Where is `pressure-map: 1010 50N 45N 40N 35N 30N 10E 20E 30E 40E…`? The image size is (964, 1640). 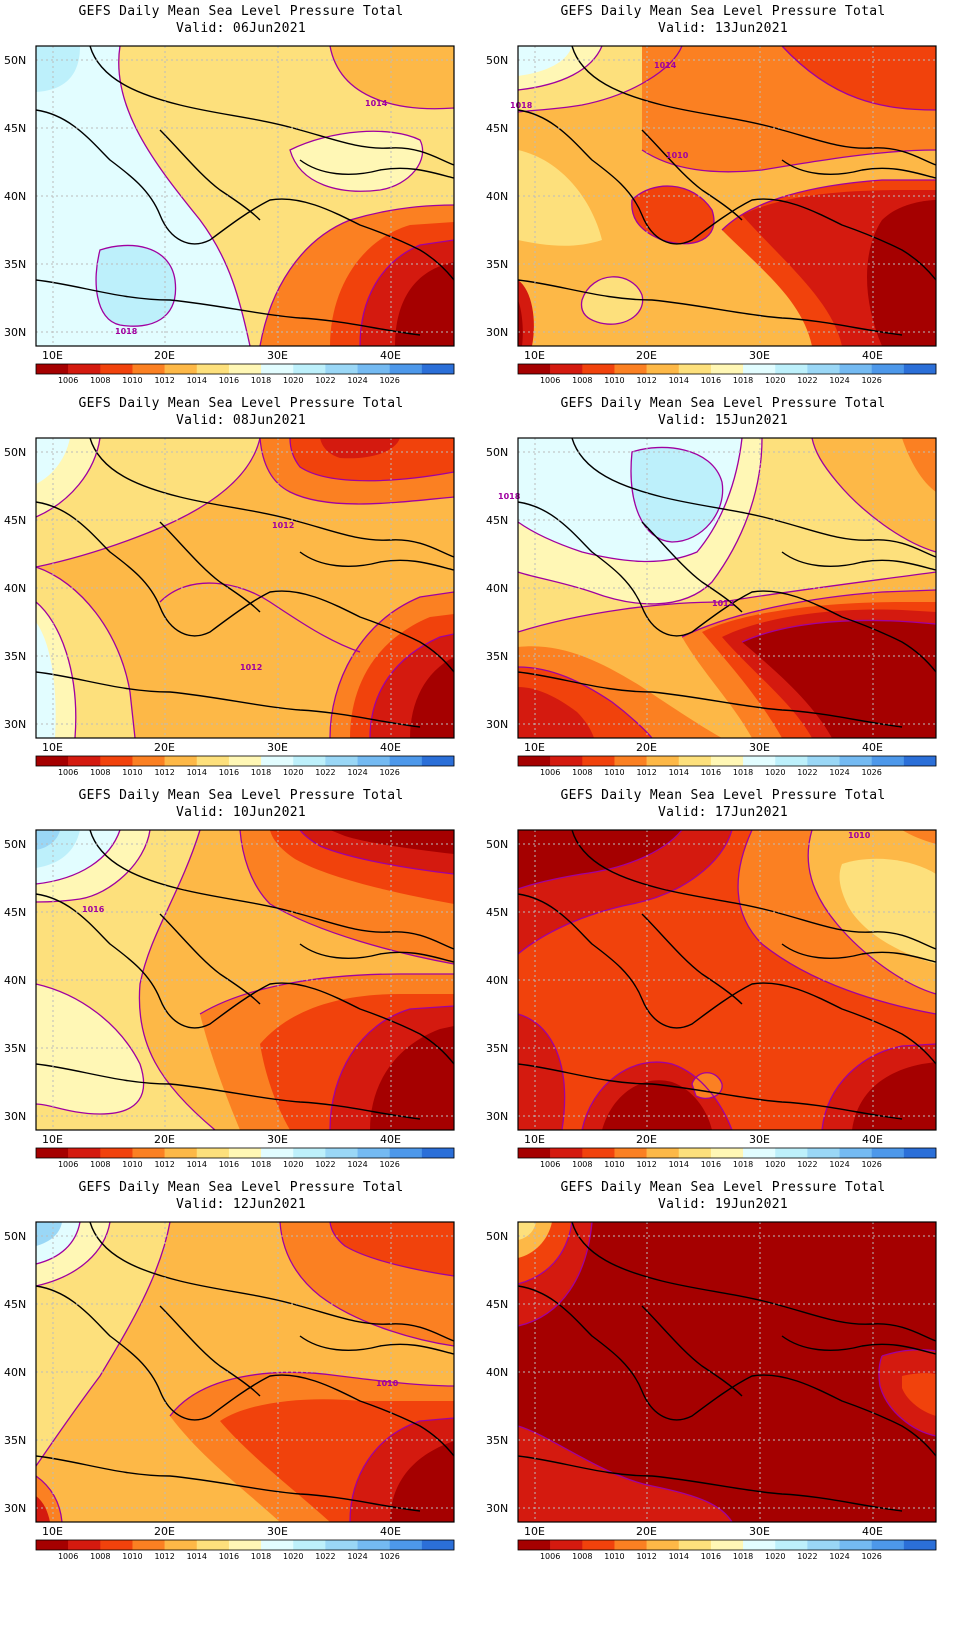 pressure-map: 1010 50N 45N 40N 35N 30N 10E 20E 30E 40E… is located at coordinates (711, 999).